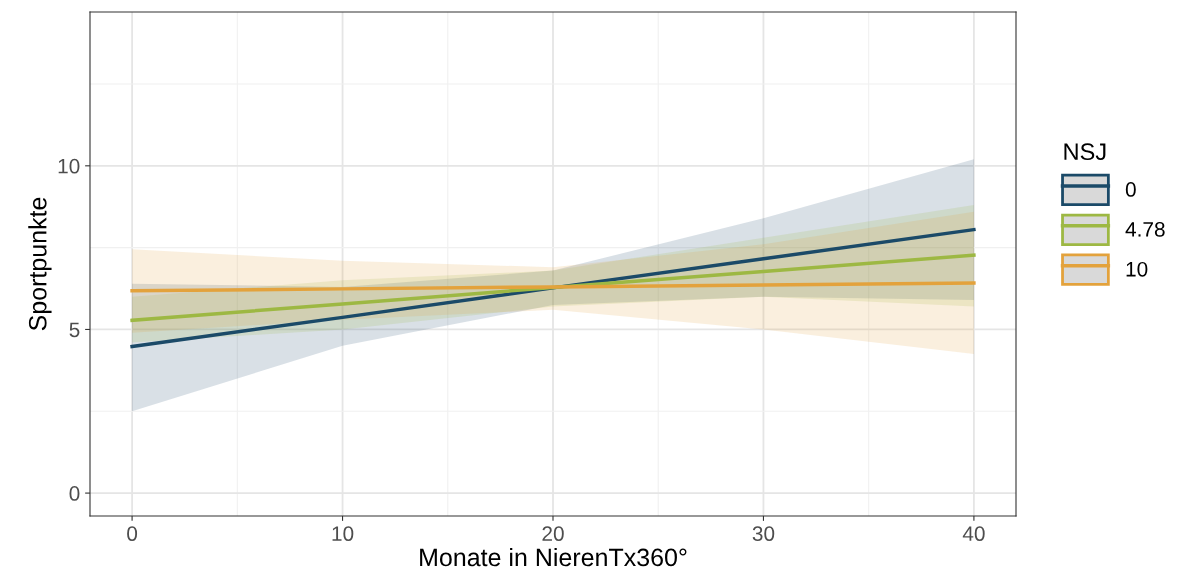 This screenshot has height=586, width=1181. Describe the element at coordinates (1145, 229) in the screenshot. I see `legend-label: 4.78` at that location.